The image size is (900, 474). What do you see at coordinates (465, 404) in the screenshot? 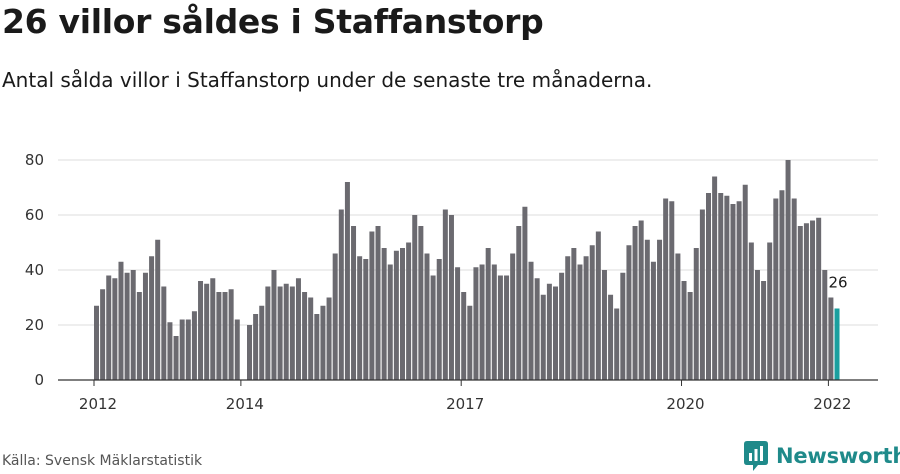
I see `x-tick-label: 2017` at bounding box center [465, 404].